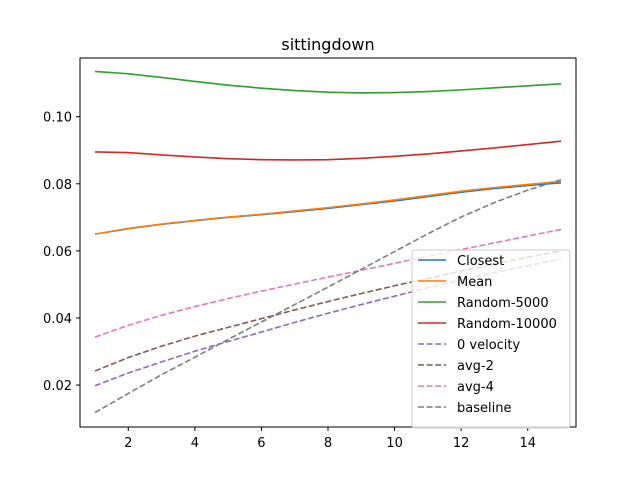  What do you see at coordinates (394, 443) in the screenshot?
I see `x-tick-label: 10` at bounding box center [394, 443].